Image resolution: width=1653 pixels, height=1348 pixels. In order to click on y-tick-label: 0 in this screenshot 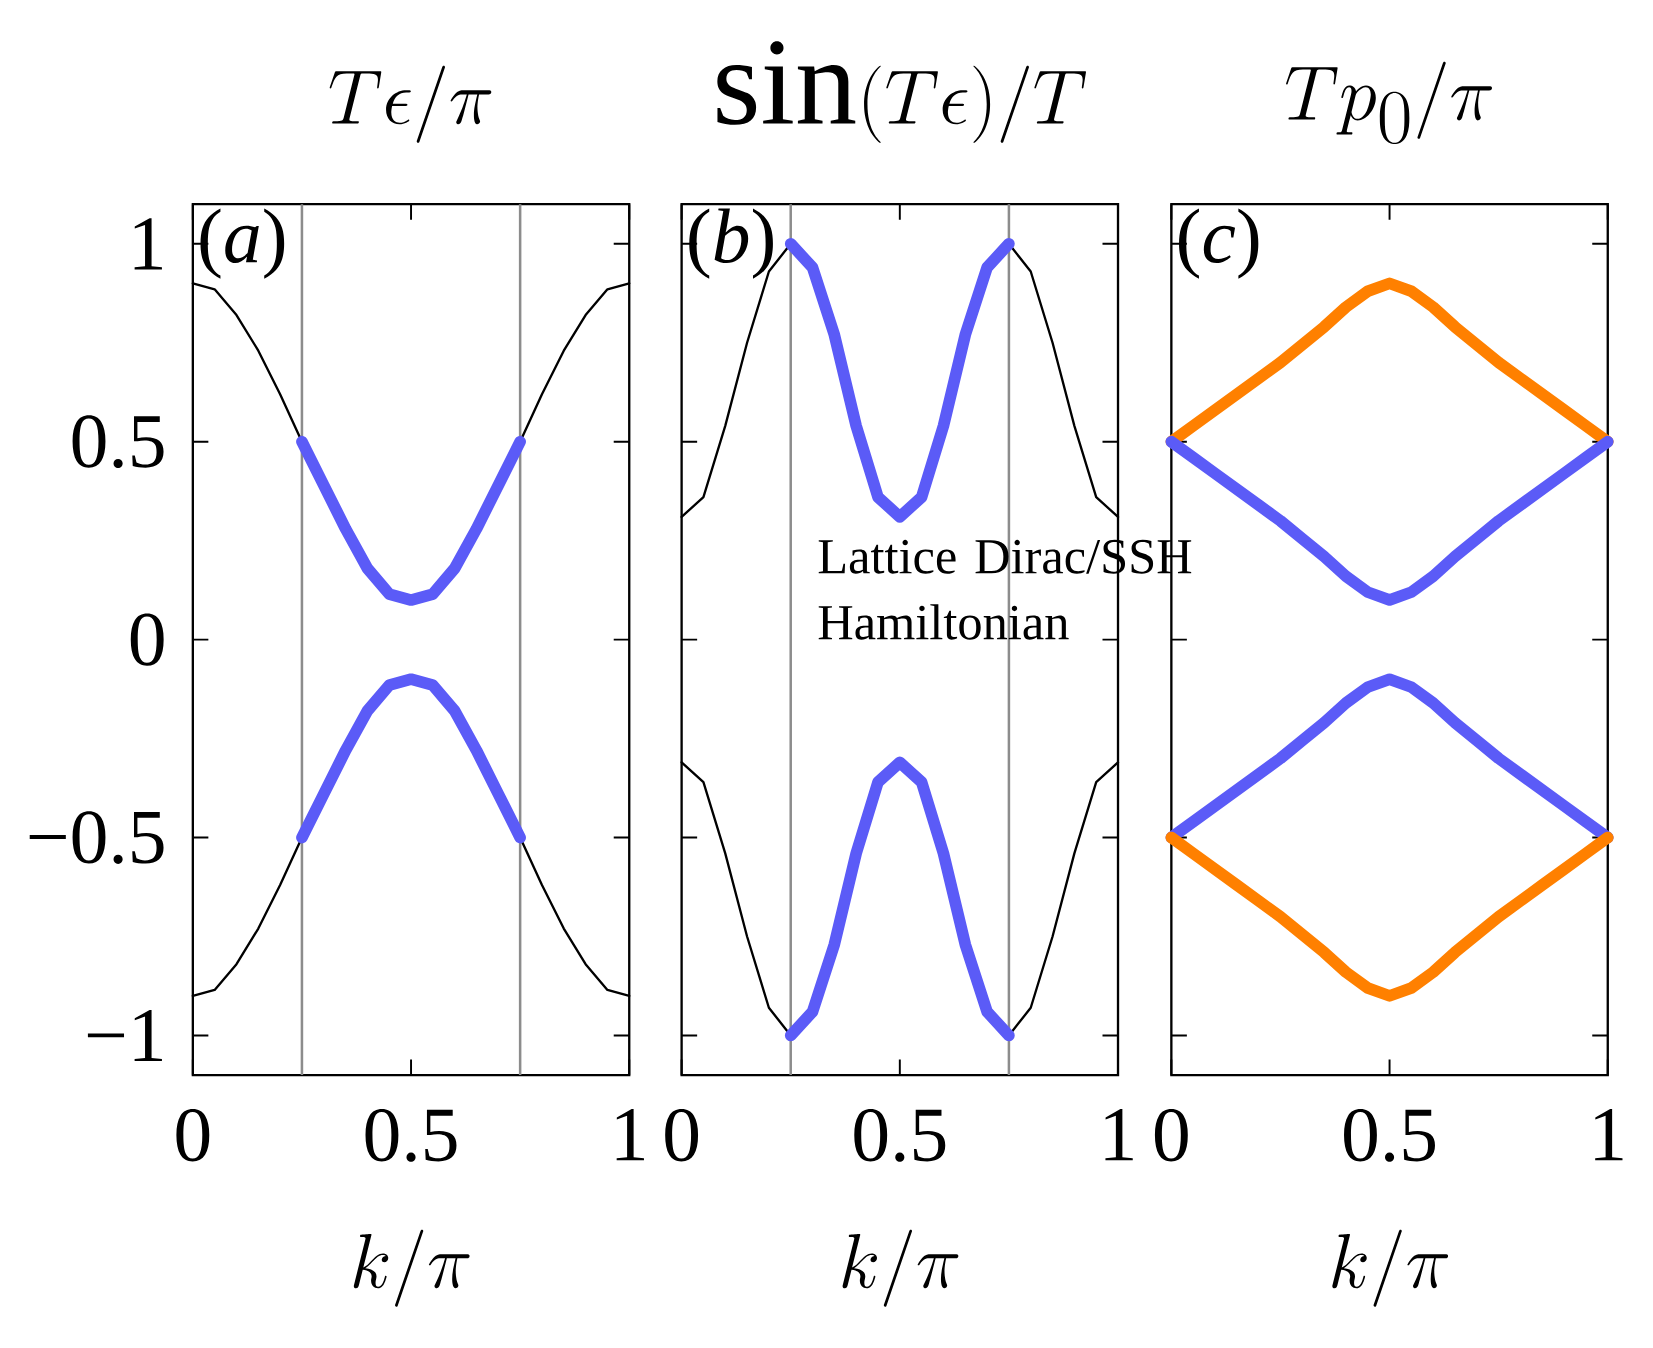, I will do `click(147, 639)`.